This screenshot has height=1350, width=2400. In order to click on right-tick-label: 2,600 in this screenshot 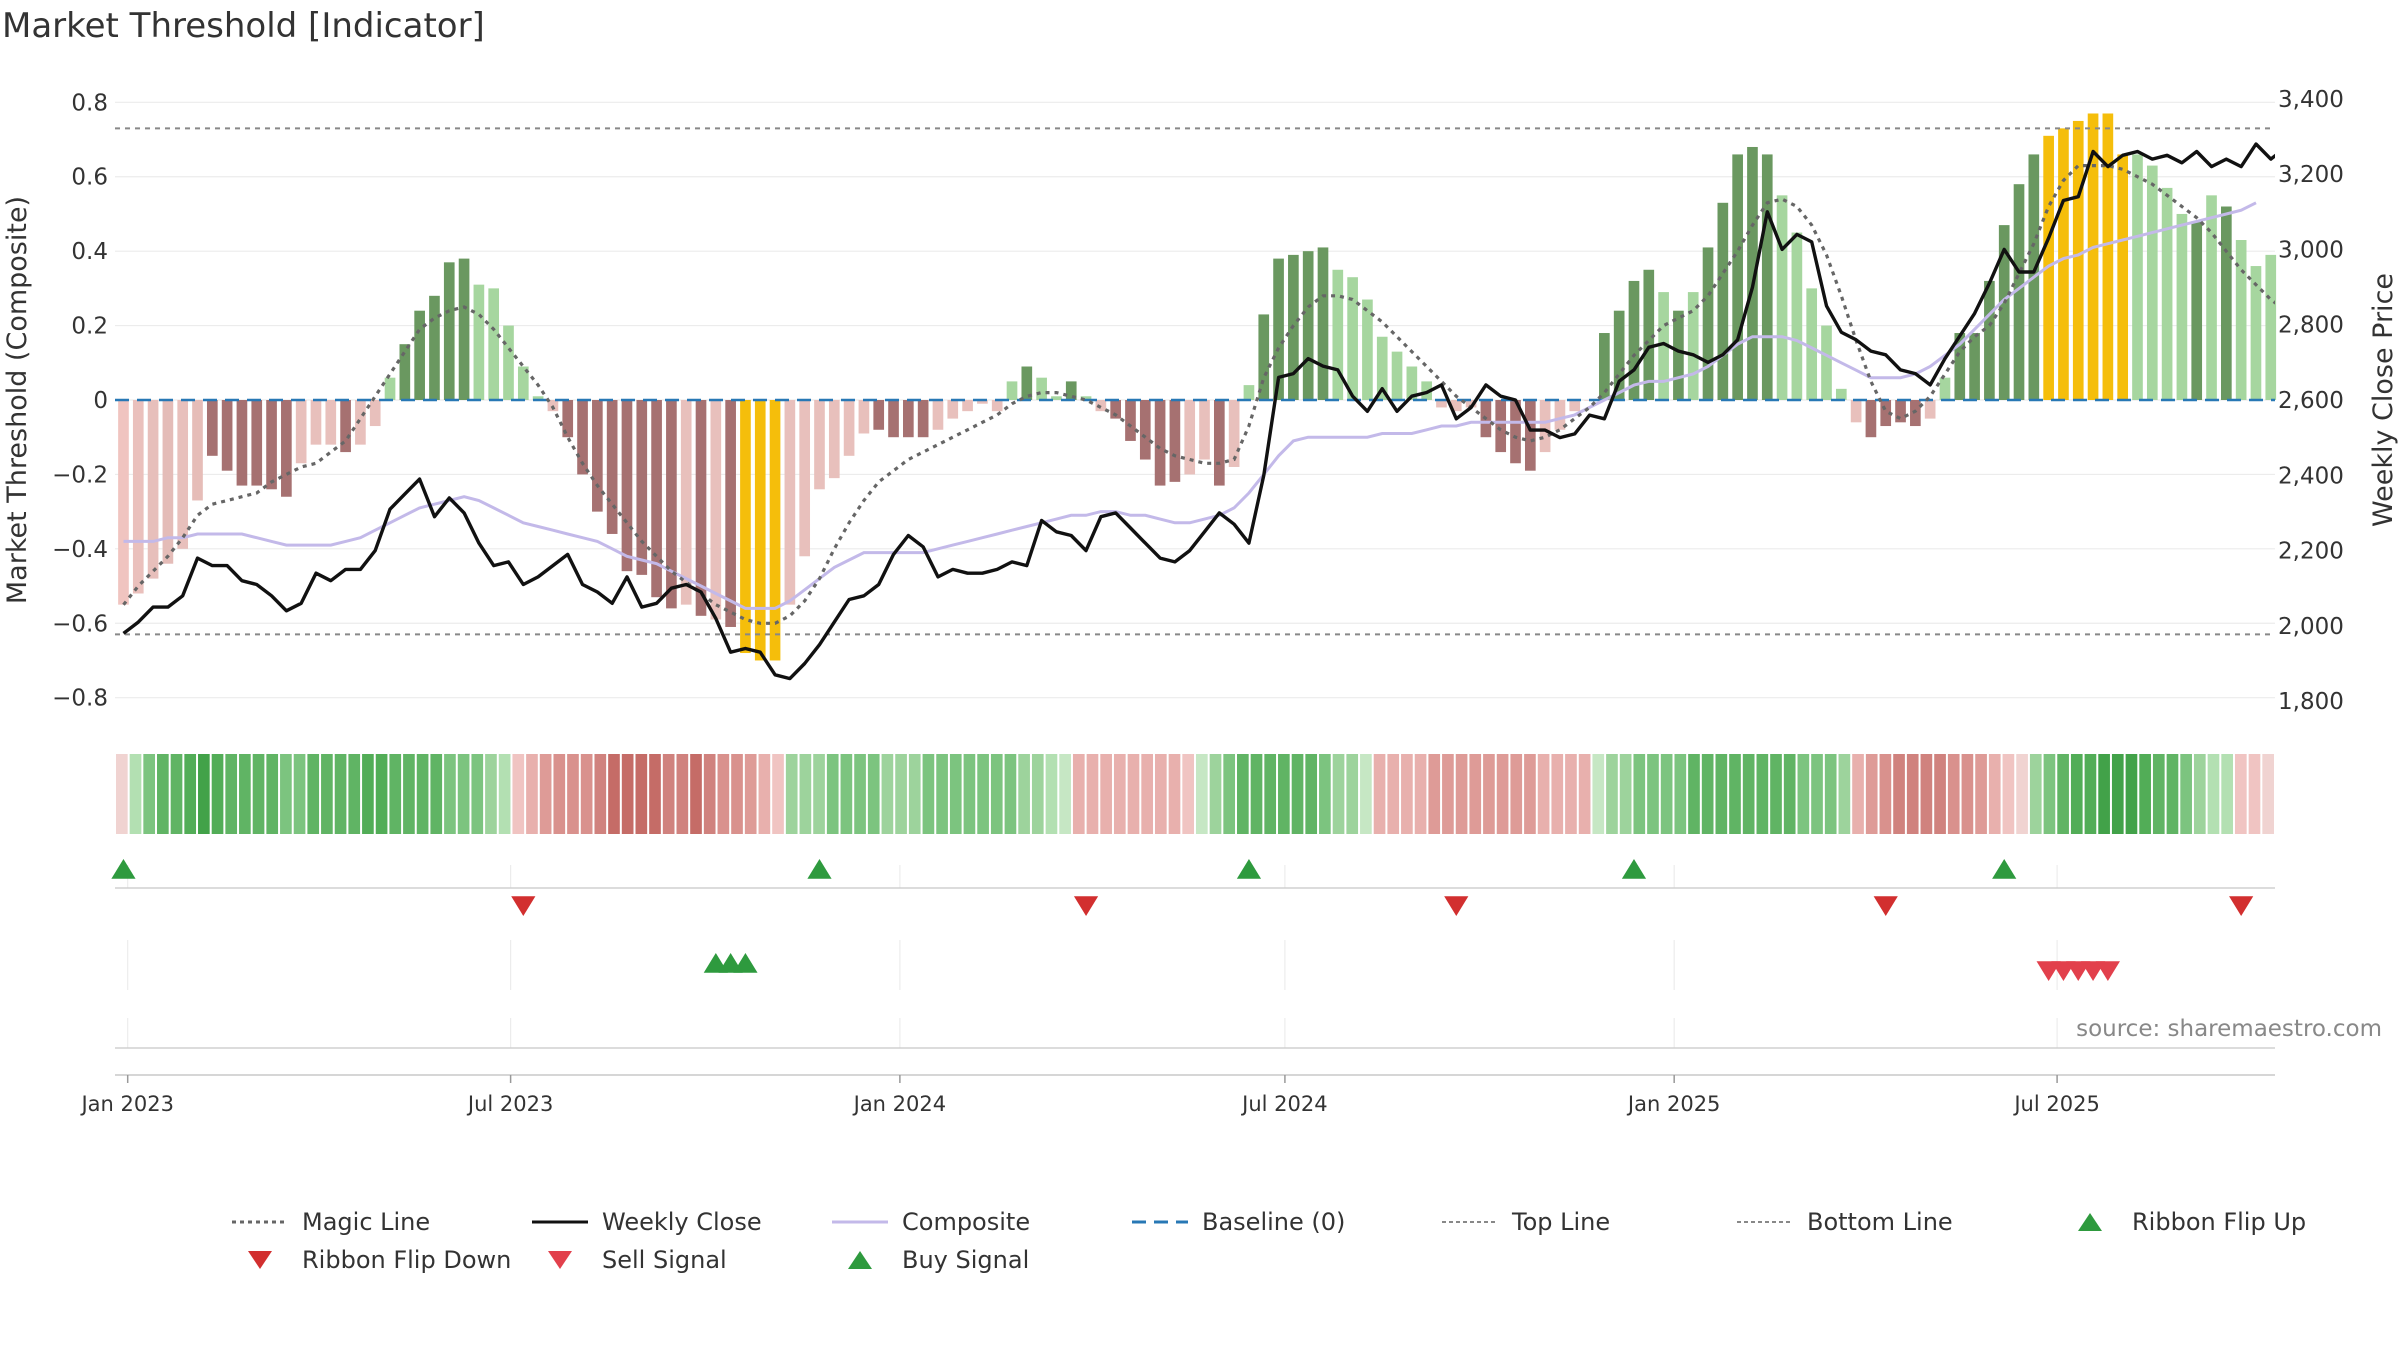, I will do `click(2311, 401)`.